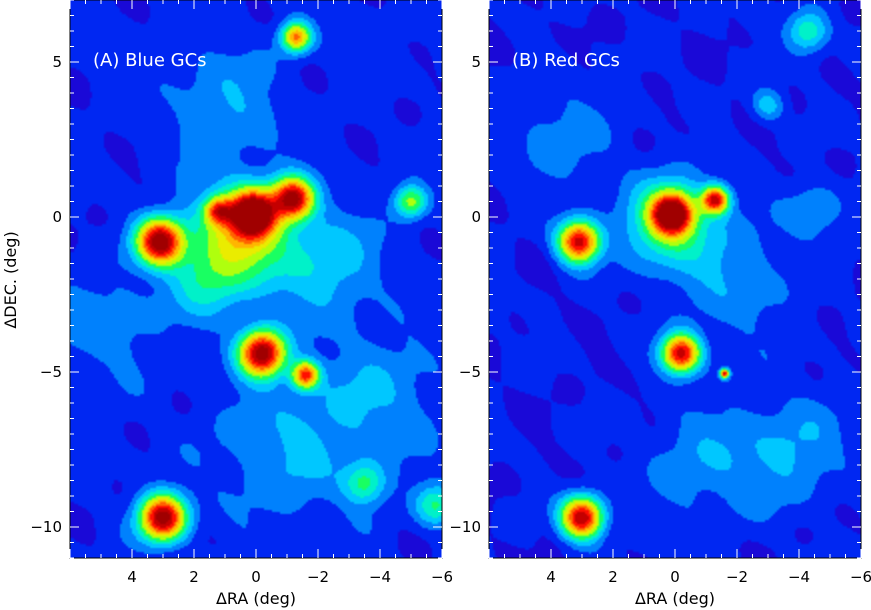  What do you see at coordinates (10, 279) in the screenshot?
I see `y-axis-title: ΔDEC. (deg)` at bounding box center [10, 279].